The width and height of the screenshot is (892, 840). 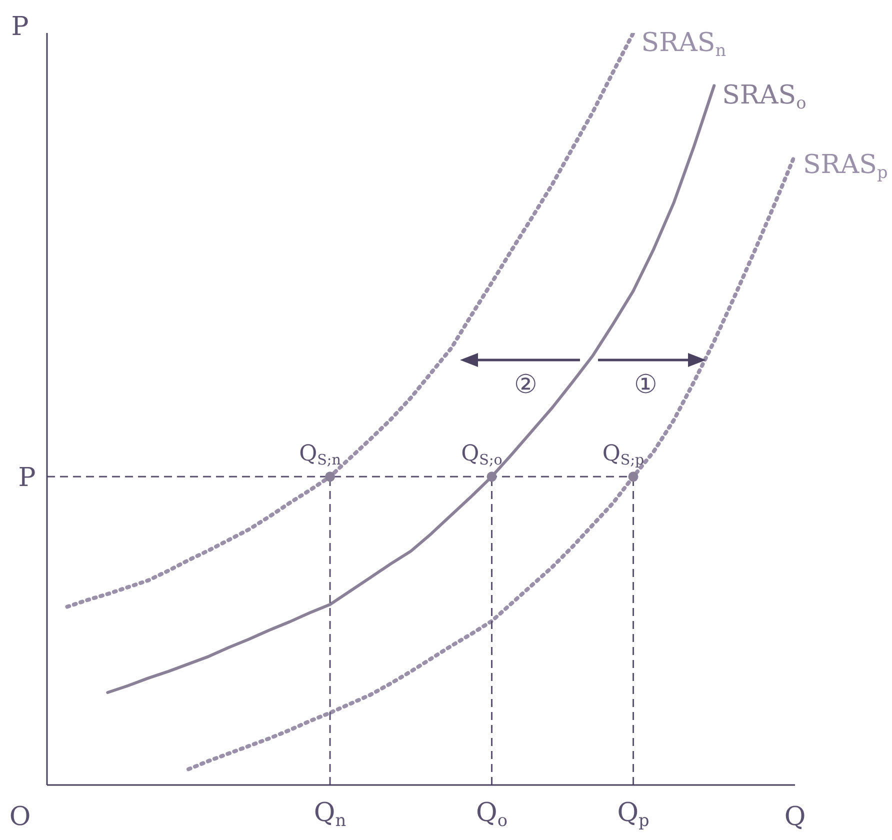 What do you see at coordinates (633, 814) in the screenshot?
I see `x-tick-label: Q$_{p}$` at bounding box center [633, 814].